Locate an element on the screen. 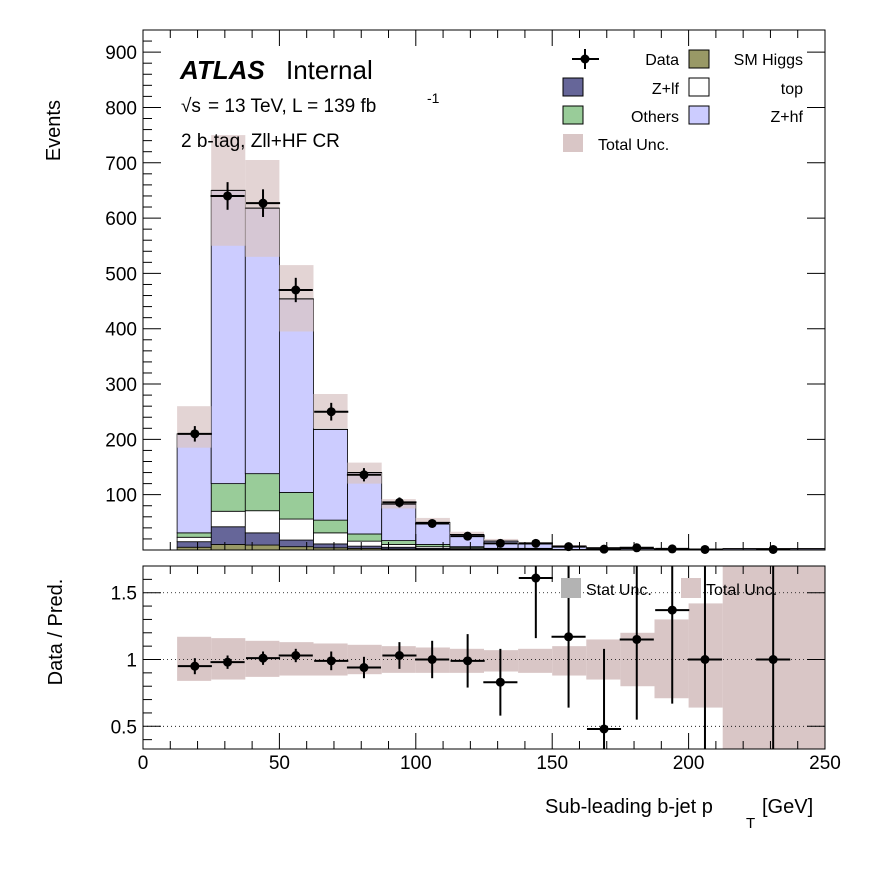 The image size is (896, 872). ratio-y-tick-label: 1 is located at coordinates (131, 661).